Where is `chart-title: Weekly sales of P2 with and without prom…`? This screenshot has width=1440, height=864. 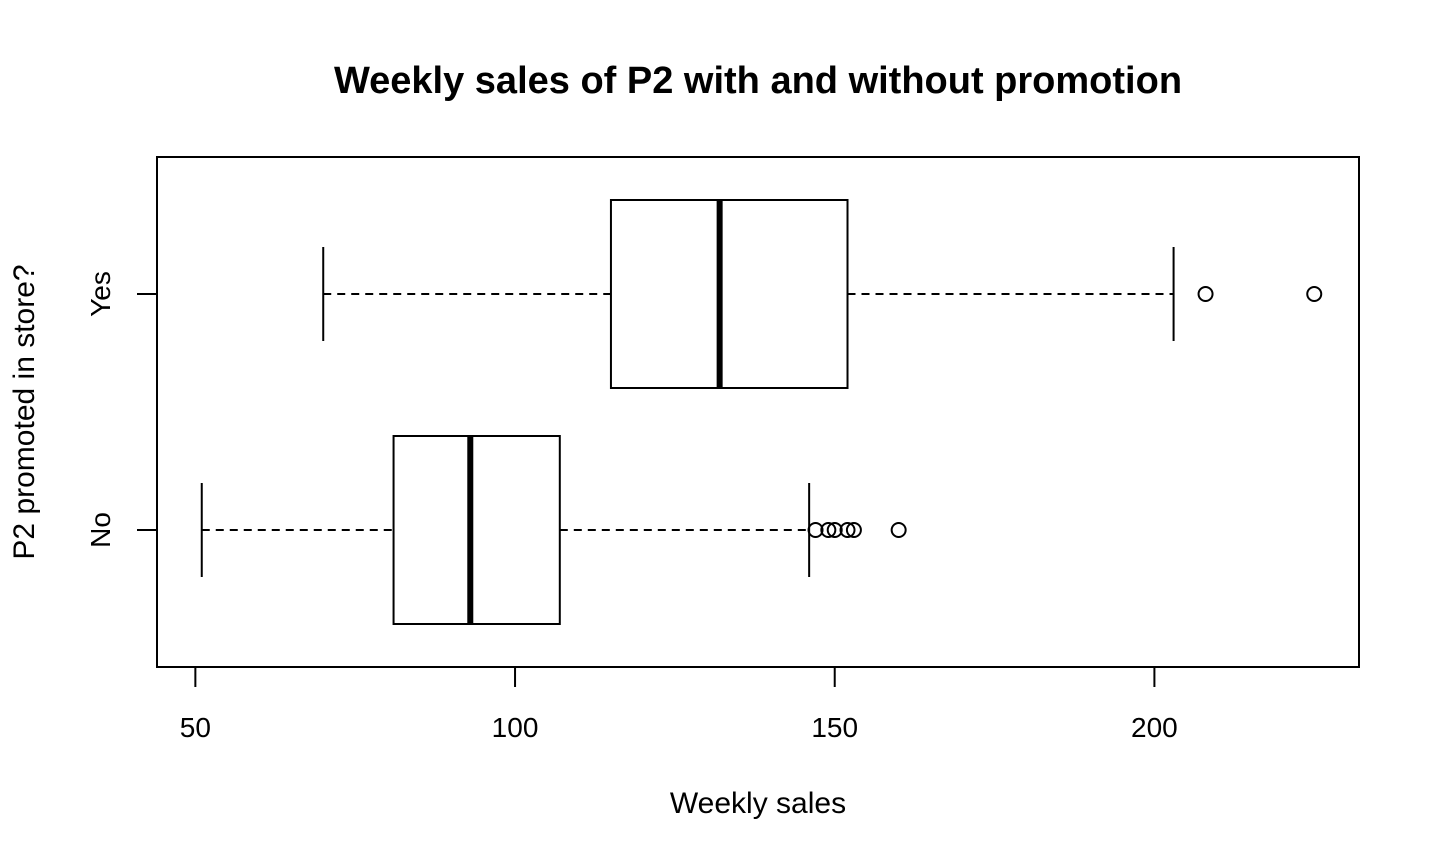 chart-title: Weekly sales of P2 with and without prom… is located at coordinates (758, 81).